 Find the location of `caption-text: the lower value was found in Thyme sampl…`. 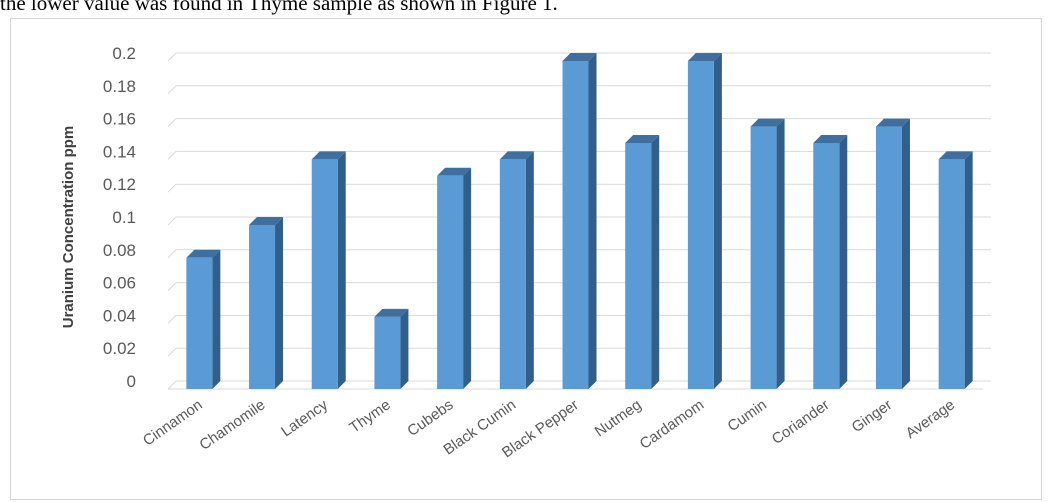

caption-text: the lower value was found in Thyme sampl… is located at coordinates (279, 7).